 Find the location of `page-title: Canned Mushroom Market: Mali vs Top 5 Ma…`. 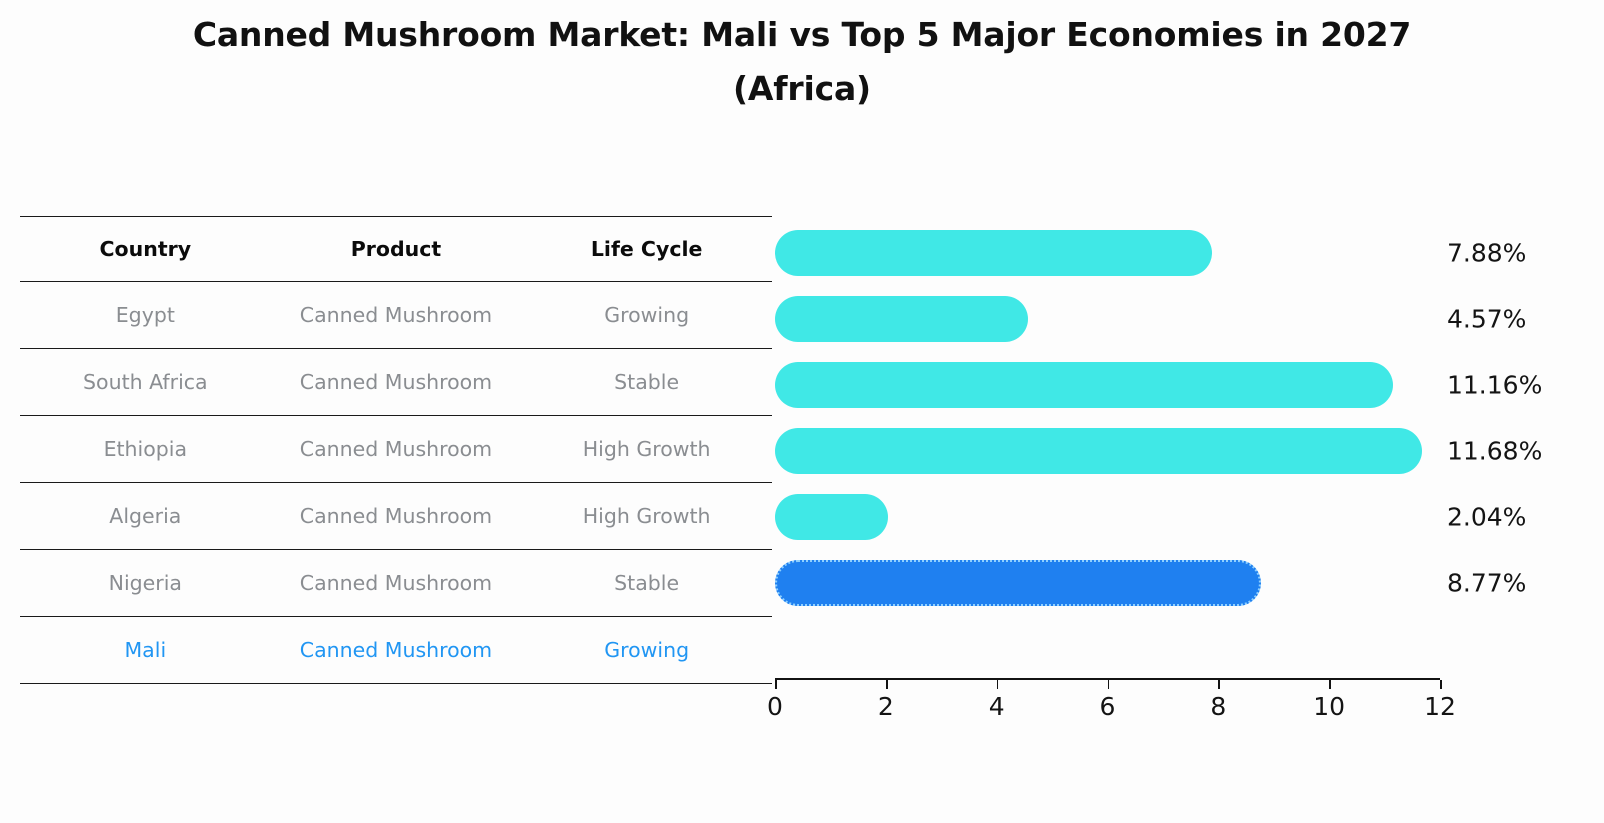

page-title: Canned Mushroom Market: Mali vs Top 5 Ma… is located at coordinates (802, 34).